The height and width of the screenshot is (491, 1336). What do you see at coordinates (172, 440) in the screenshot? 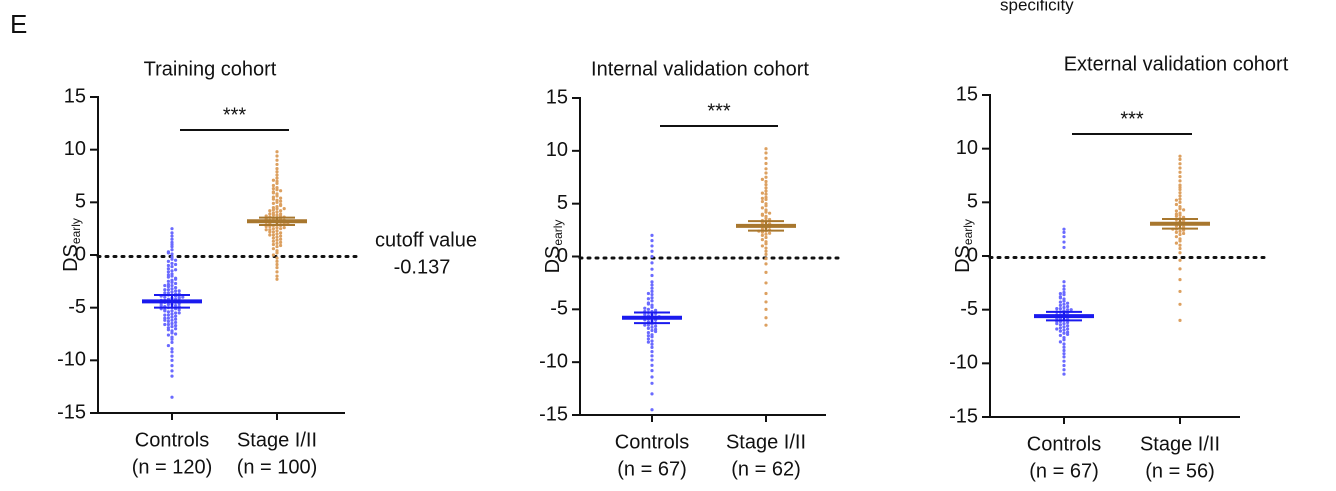
I see `x-tick-label: Controls` at bounding box center [172, 440].